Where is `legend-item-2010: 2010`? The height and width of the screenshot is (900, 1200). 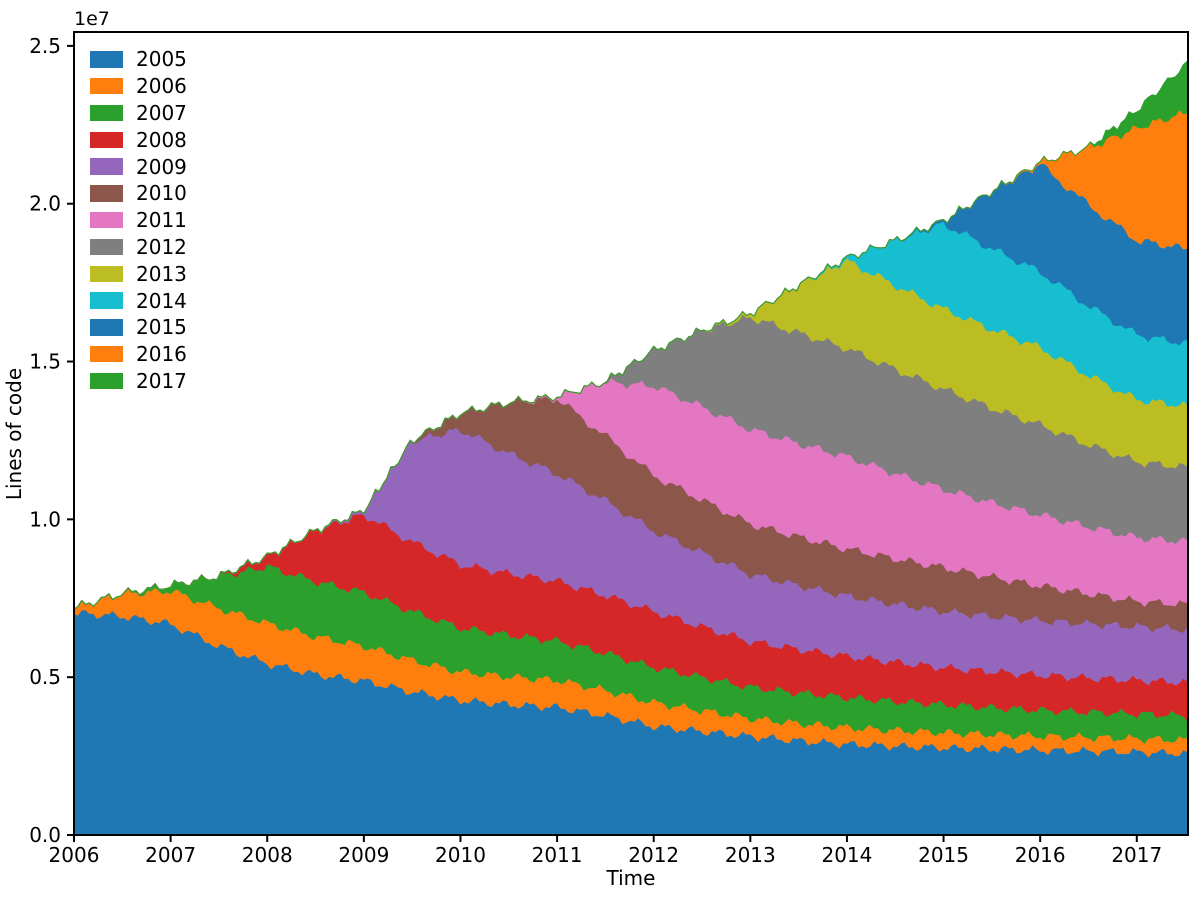 legend-item-2010: 2010 is located at coordinates (138, 193).